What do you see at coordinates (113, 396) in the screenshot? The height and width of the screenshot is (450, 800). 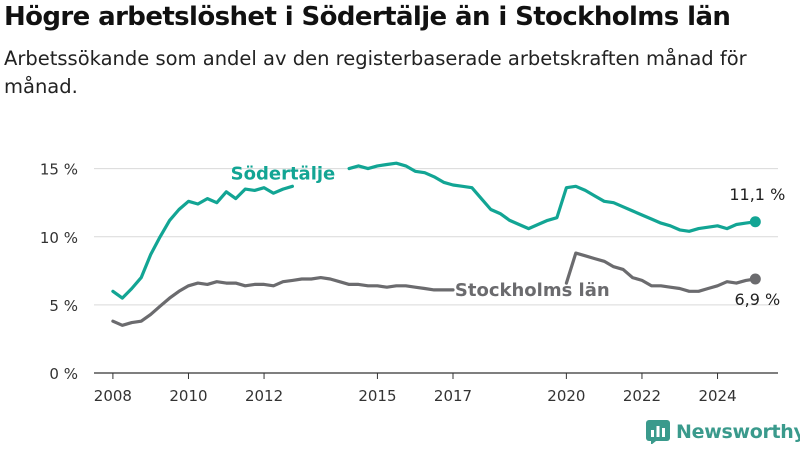 I see `x-tick-label: 2008` at bounding box center [113, 396].